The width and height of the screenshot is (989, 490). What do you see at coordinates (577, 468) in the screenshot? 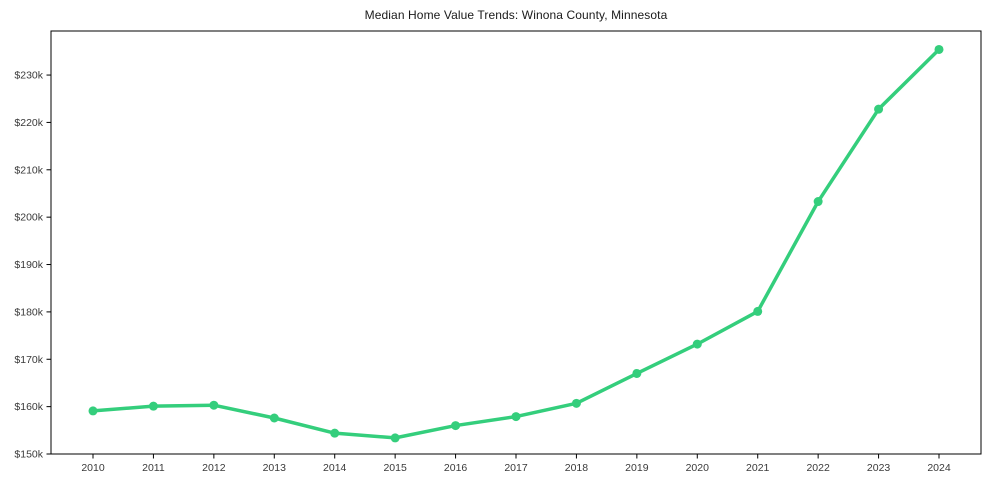
I see `x-tick-label: 2018` at bounding box center [577, 468].